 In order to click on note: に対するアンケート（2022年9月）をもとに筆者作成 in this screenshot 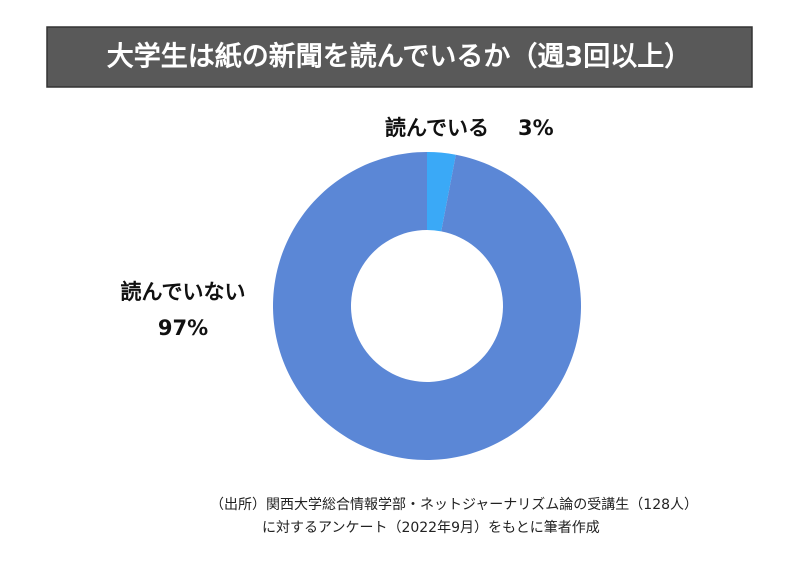, I will do `click(431, 528)`.